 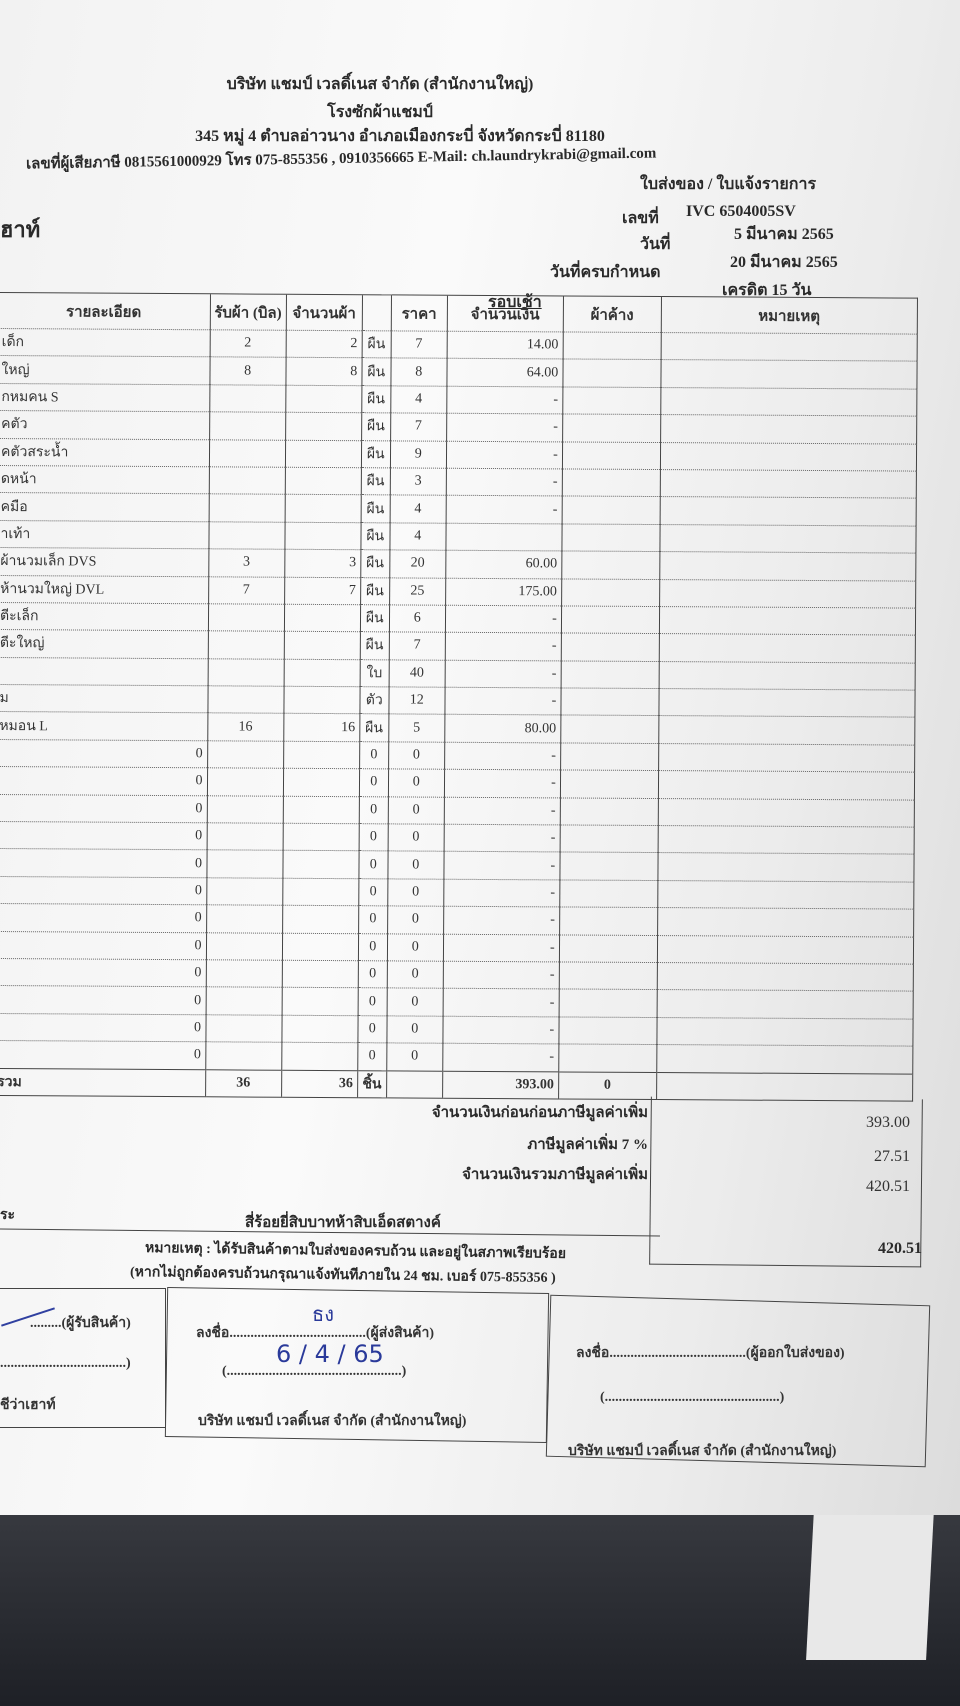 I want to click on table-cell: ตีะใหญ่, so click(x=104, y=644).